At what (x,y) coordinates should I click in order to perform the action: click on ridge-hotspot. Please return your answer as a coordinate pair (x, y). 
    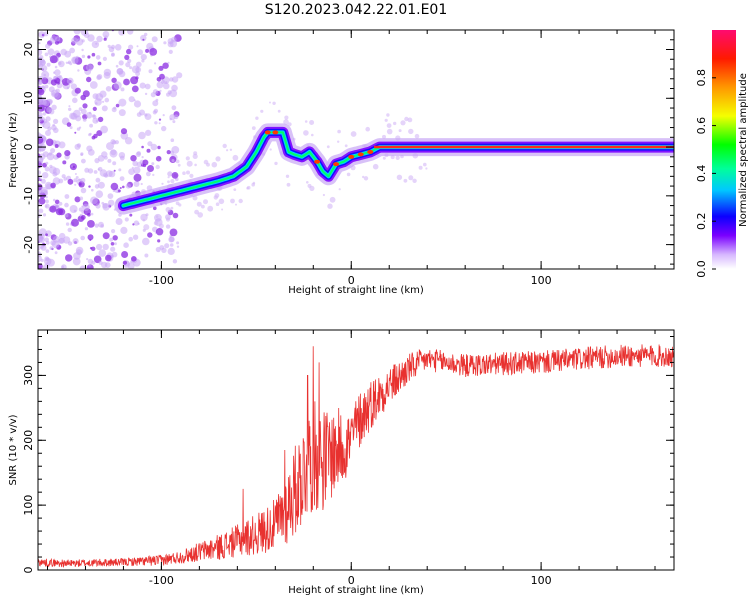
    Looking at the image, I should click on (370, 151).